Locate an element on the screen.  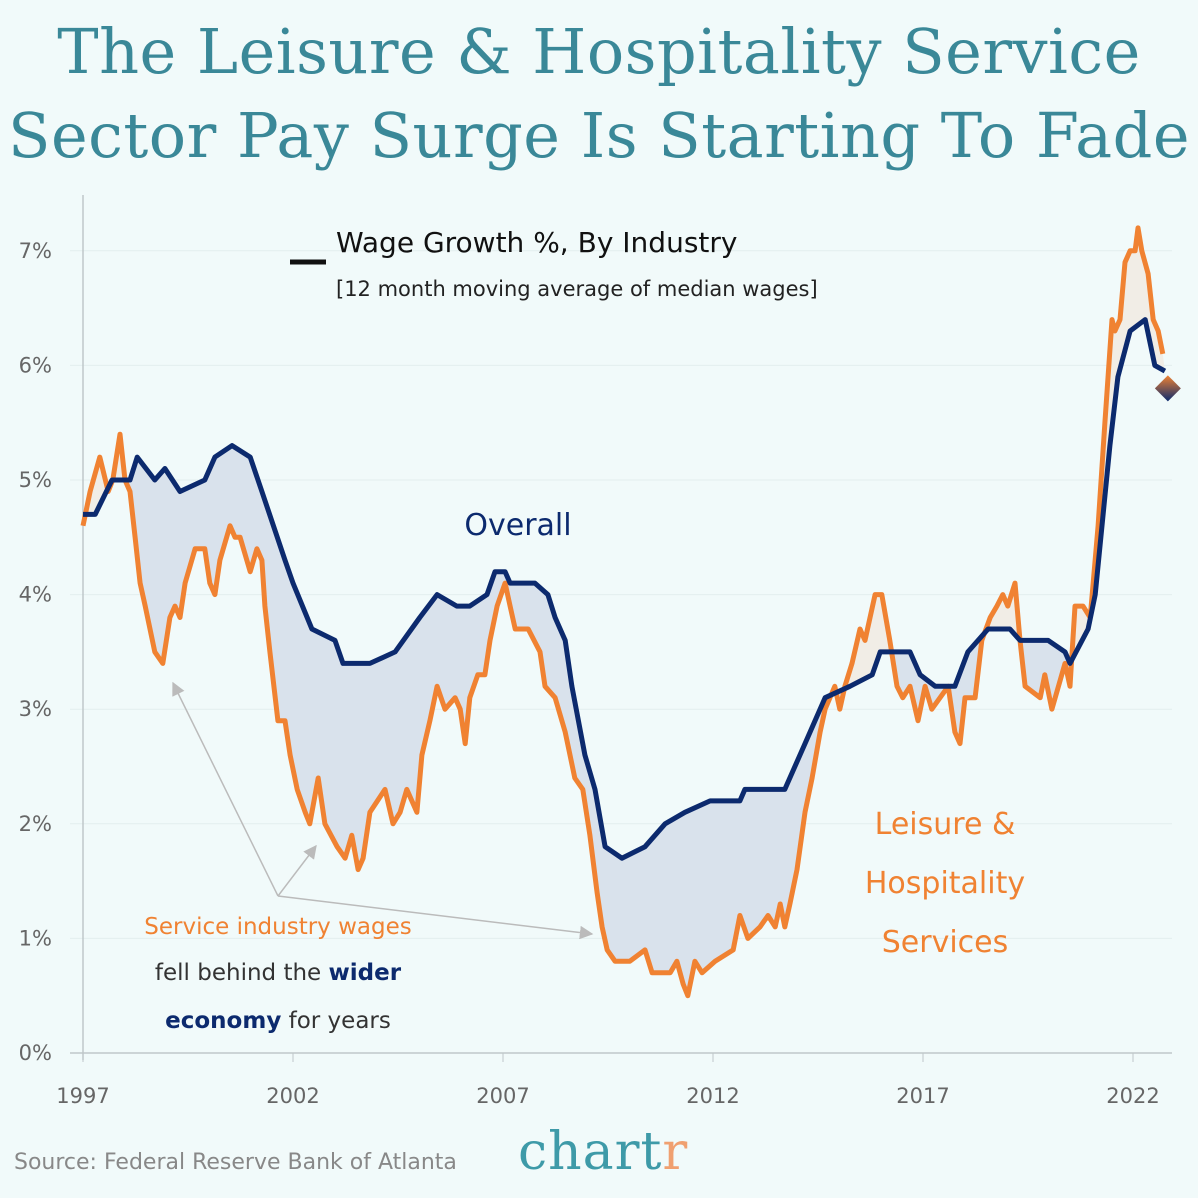
note-line-2: fell behind the wider is located at coordinates (278, 973).